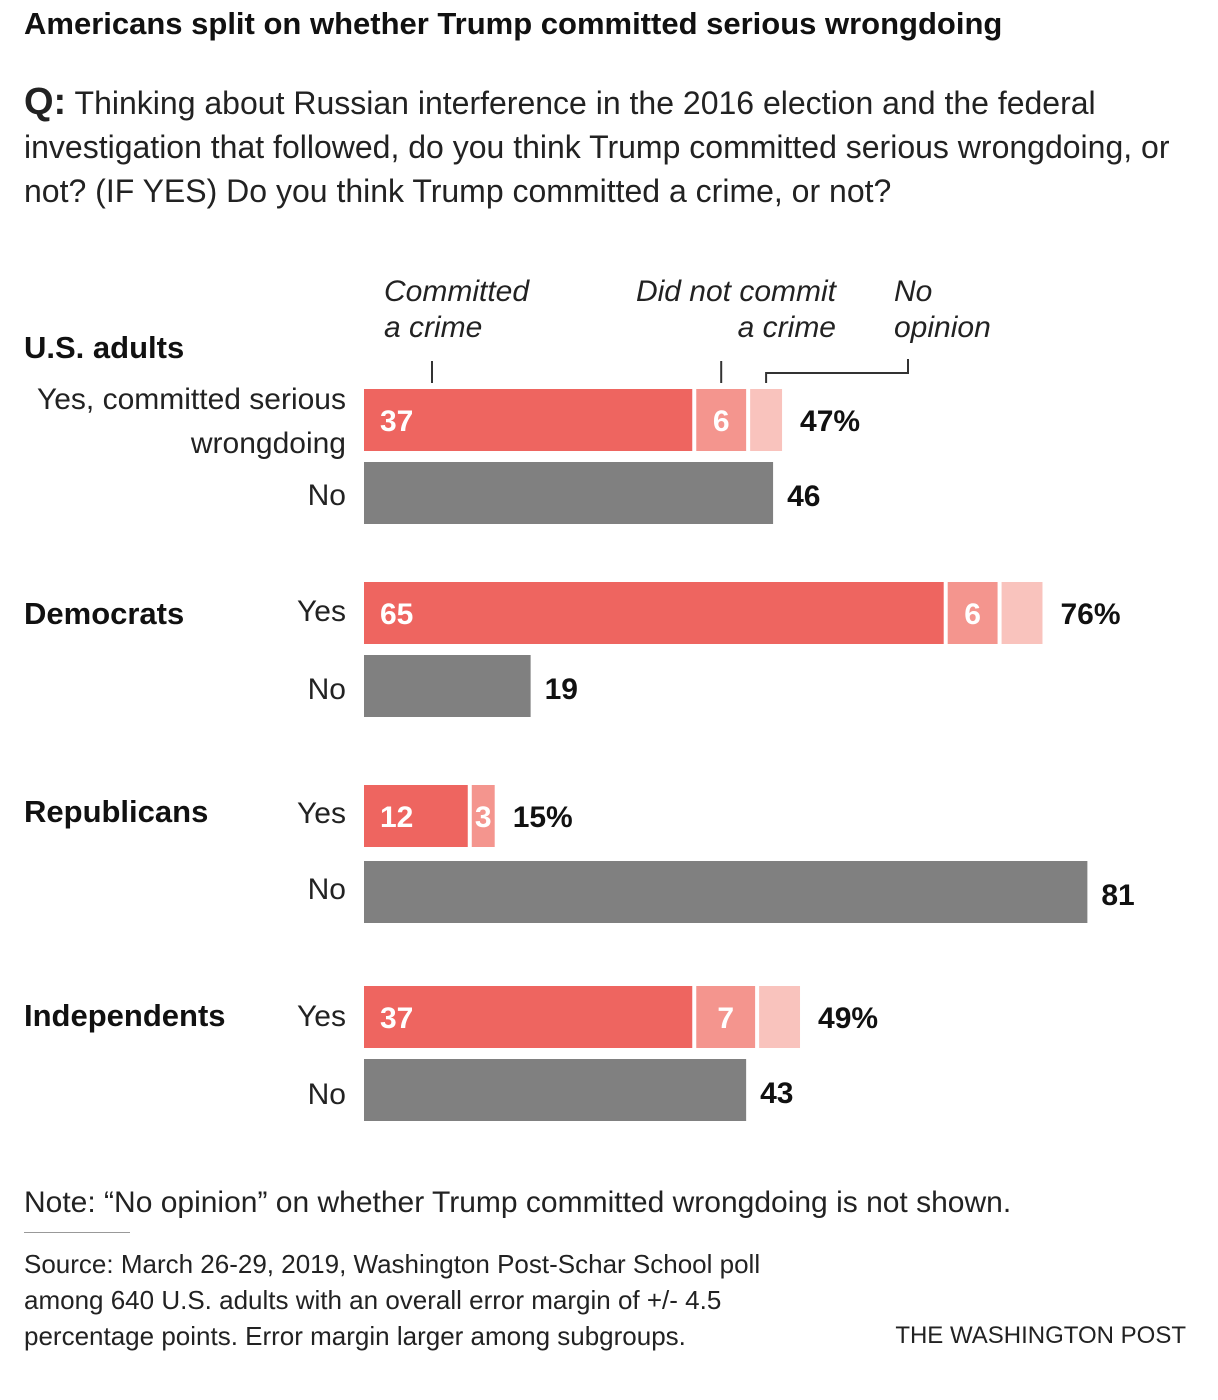 The width and height of the screenshot is (1218, 1400). What do you see at coordinates (191, 421) in the screenshot?
I see `row-label-us-adults-yes: Yes, committed serious wrongdoing` at bounding box center [191, 421].